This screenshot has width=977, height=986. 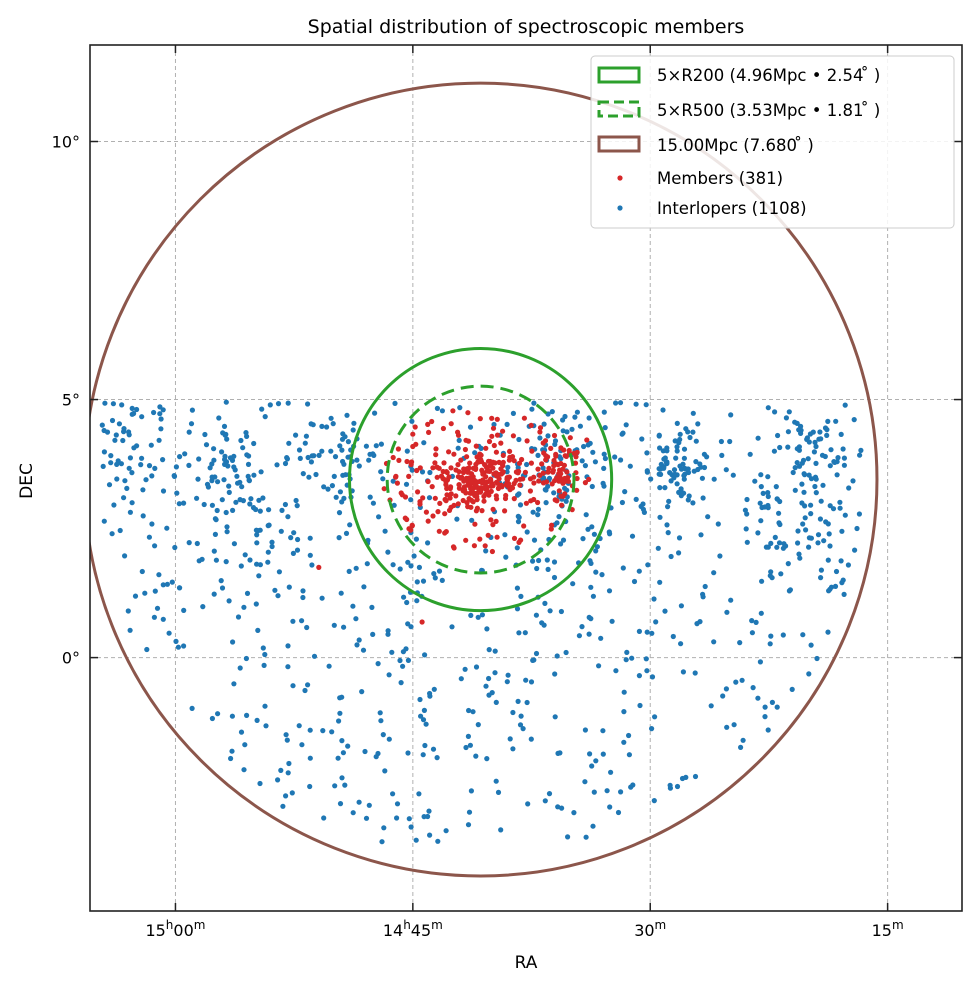 What do you see at coordinates (66, 142) in the screenshot?
I see `y-tick-label: 10°` at bounding box center [66, 142].